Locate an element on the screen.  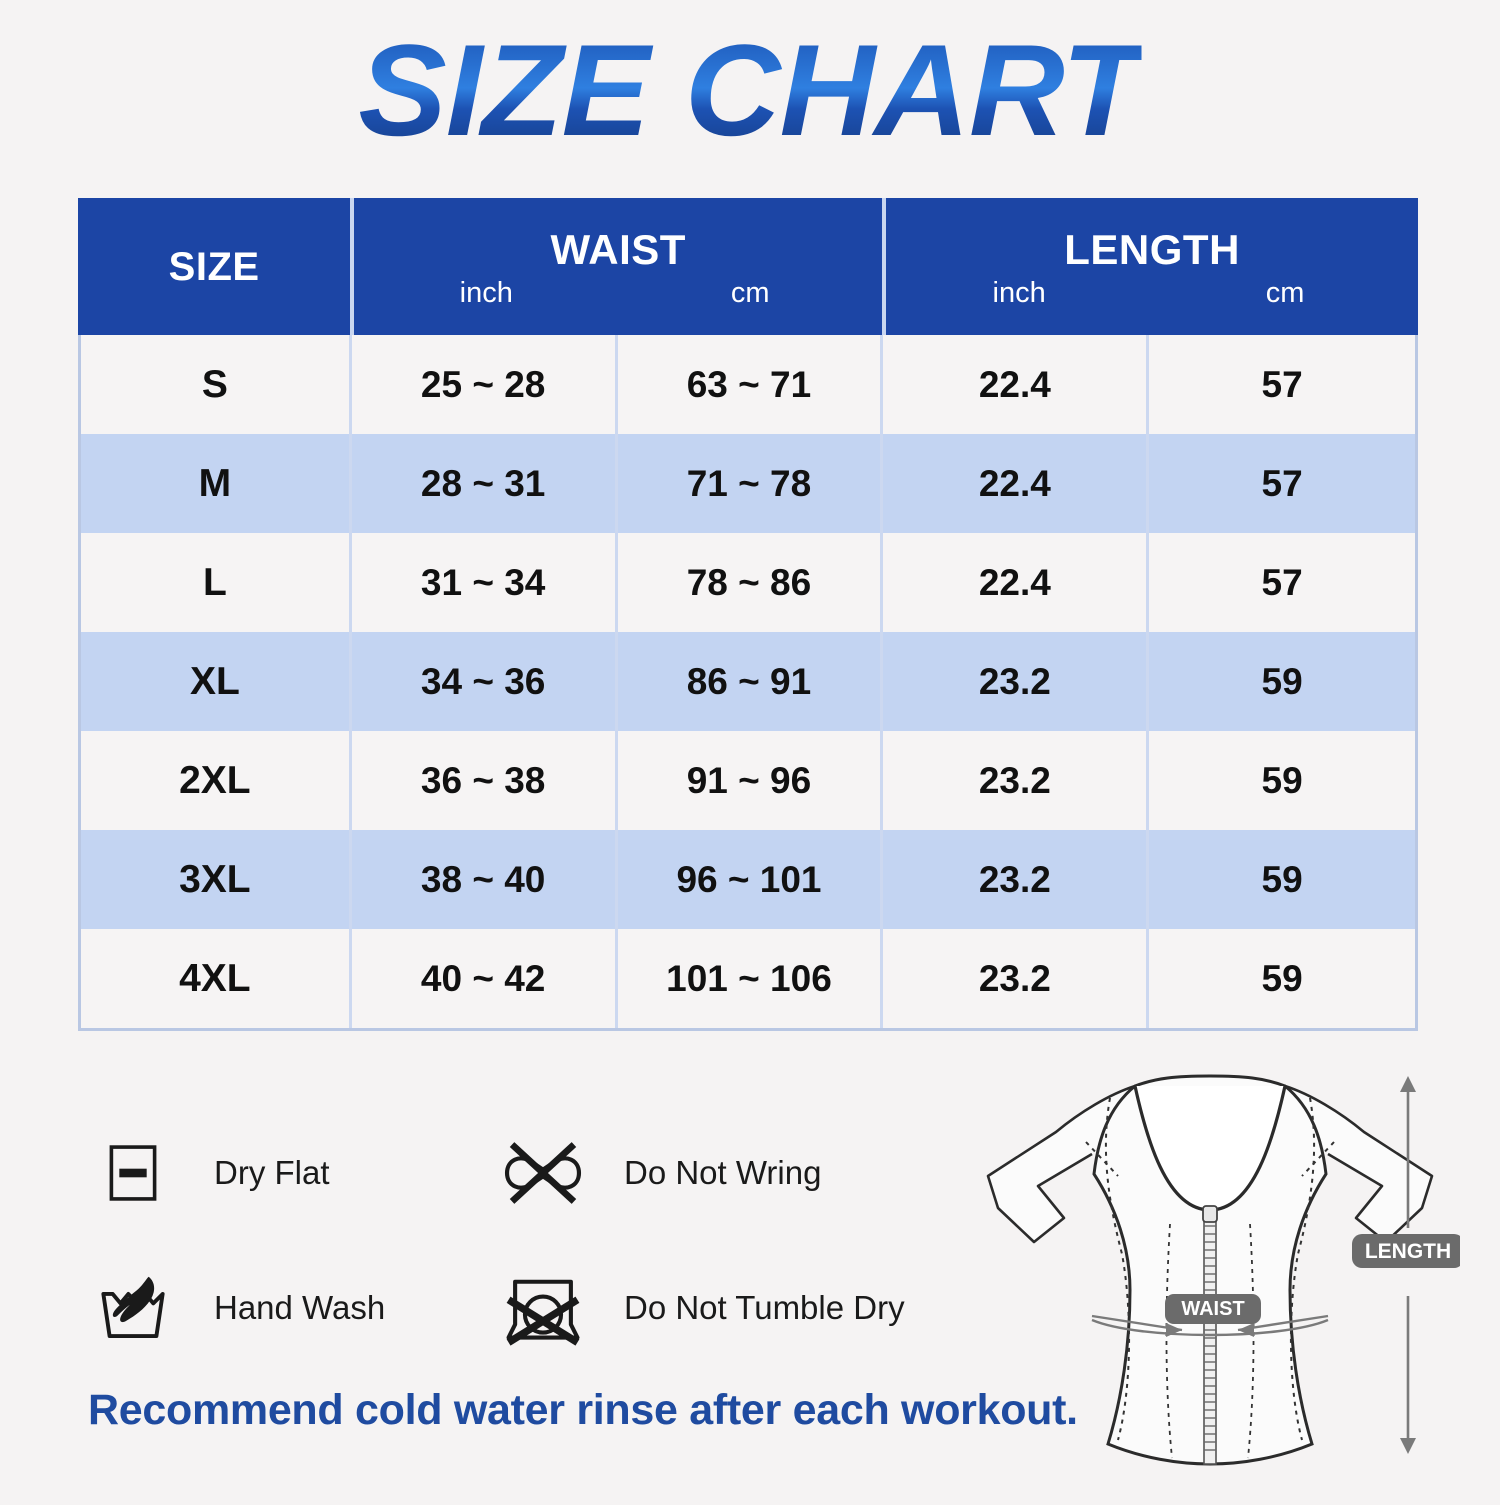
table-row: 2XL 36 ~ 38 91 ~ 96 23.2 59 is located at coordinates (748, 780).